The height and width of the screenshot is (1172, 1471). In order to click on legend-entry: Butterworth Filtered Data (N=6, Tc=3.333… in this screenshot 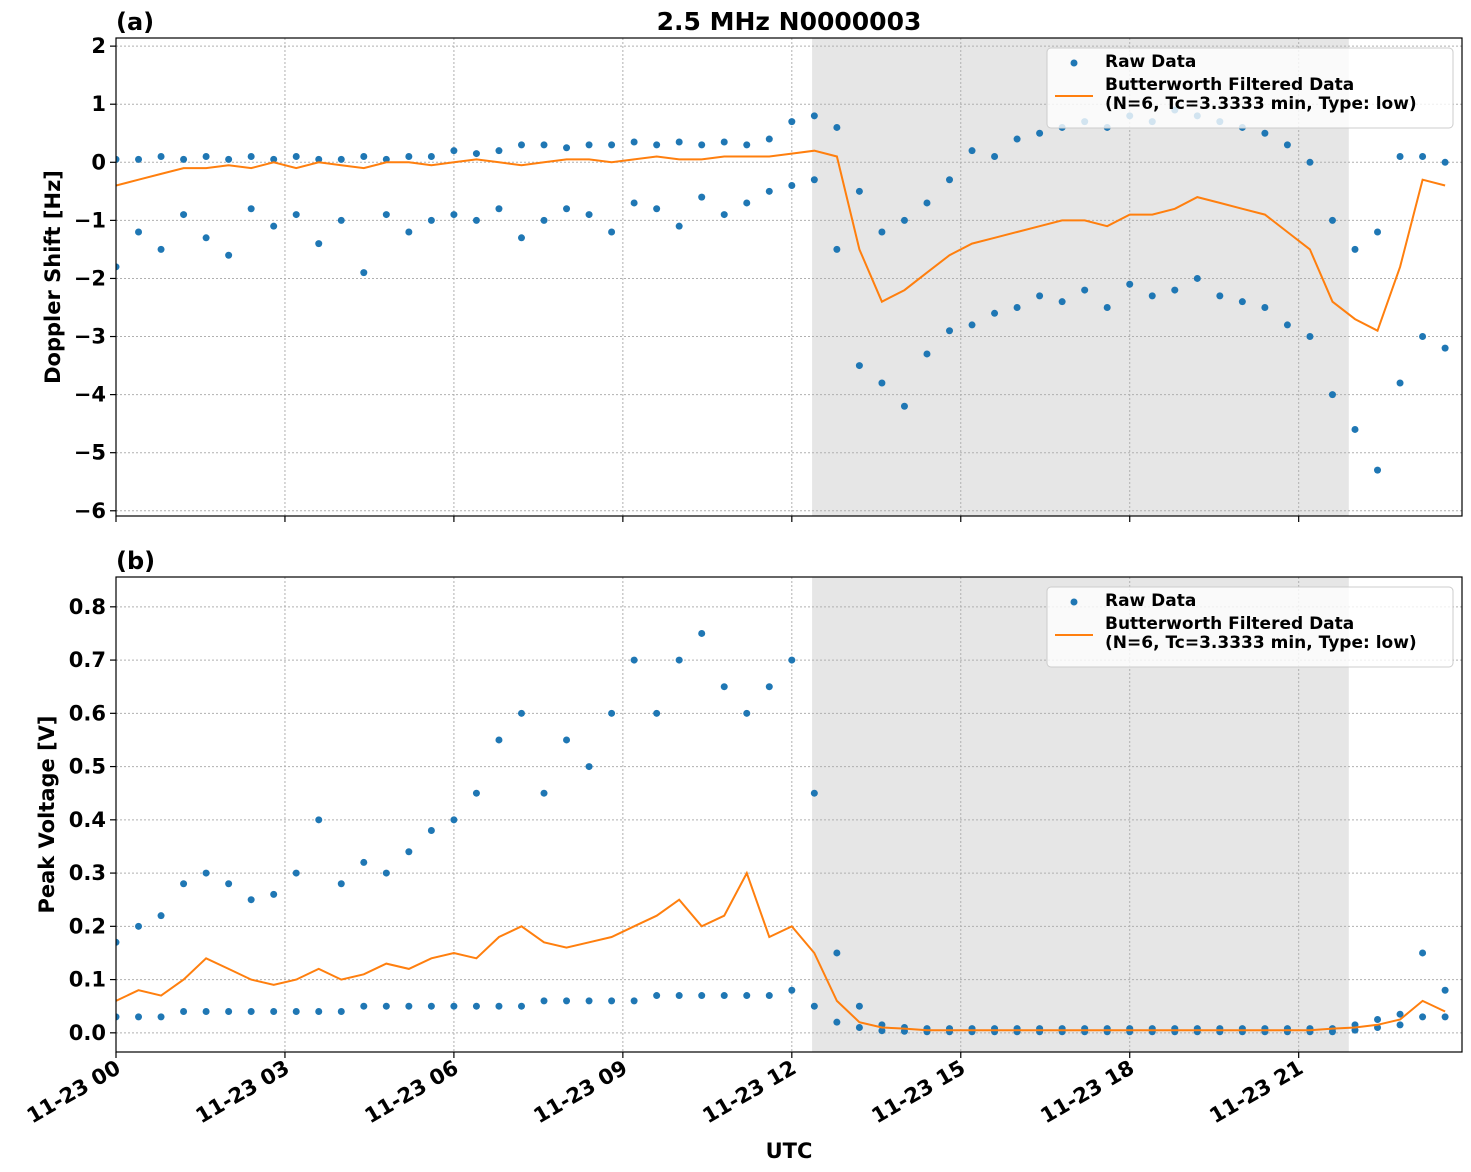, I will do `click(1261, 95)`.